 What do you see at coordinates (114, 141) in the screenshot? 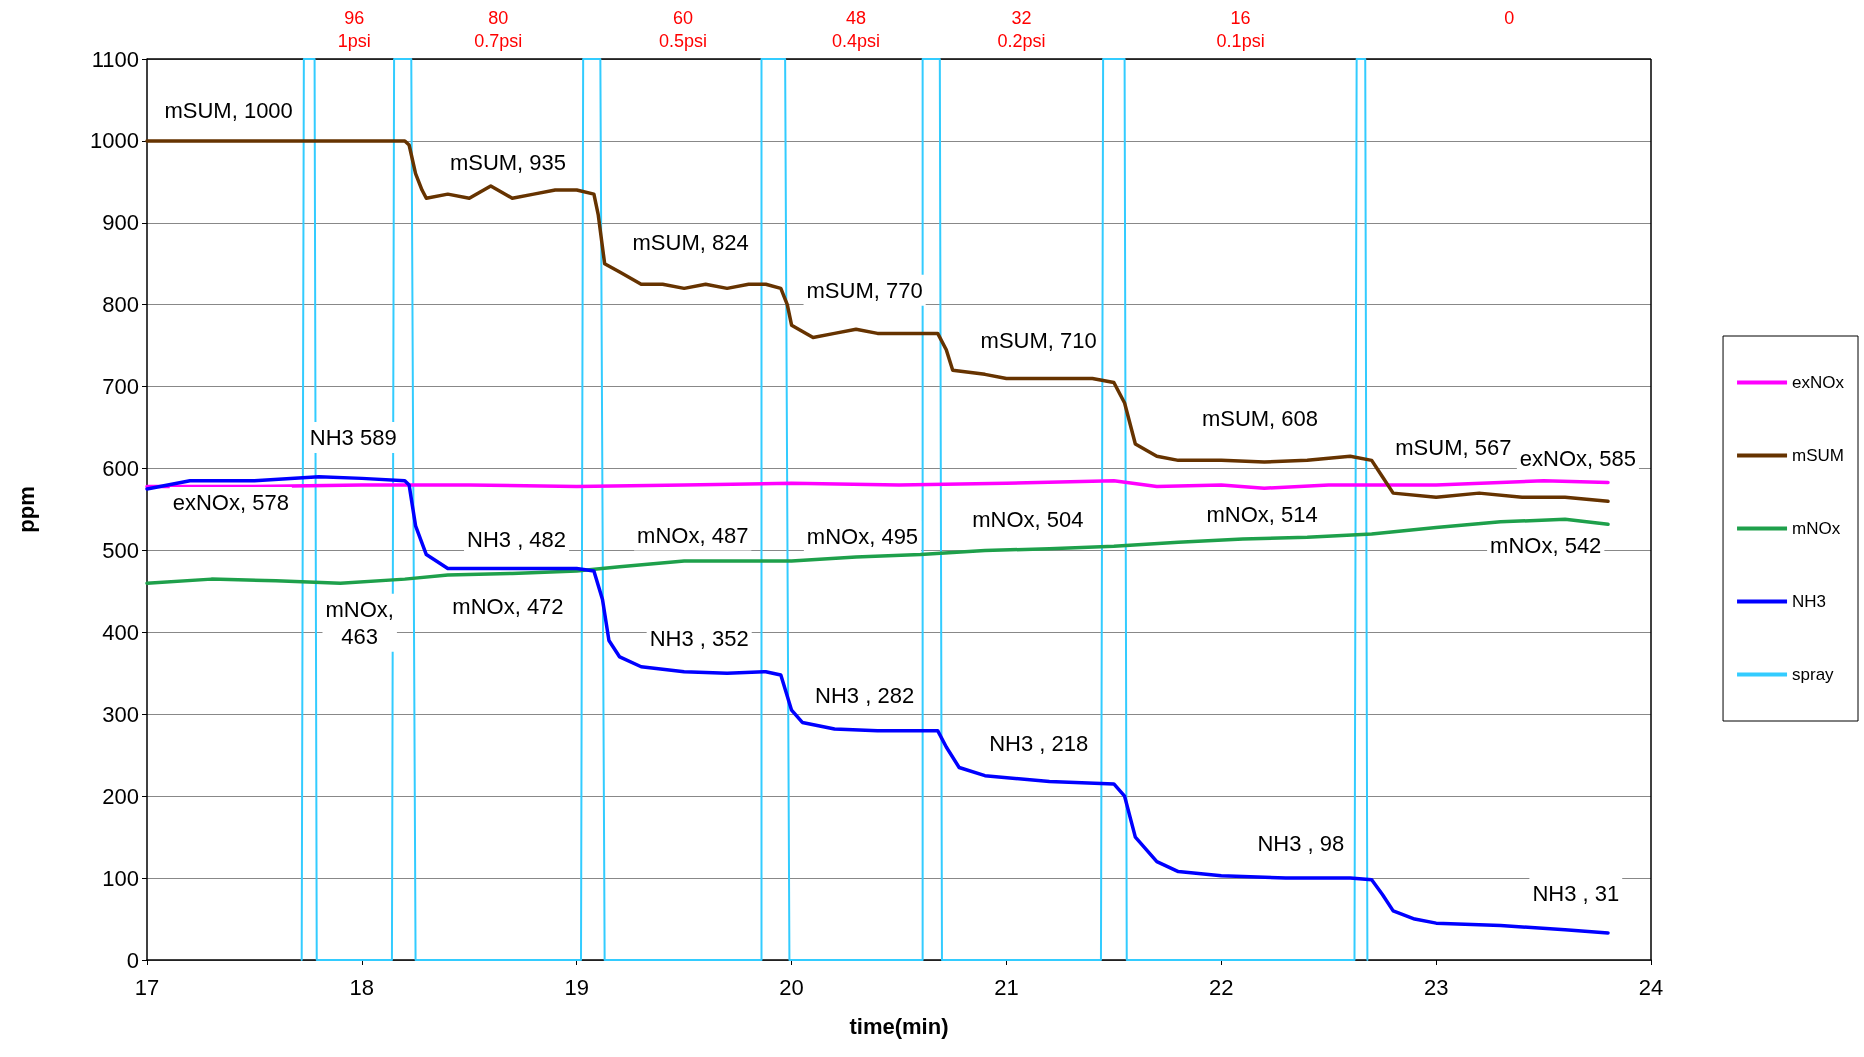
I see `y-tick-label: 1000` at bounding box center [114, 141].